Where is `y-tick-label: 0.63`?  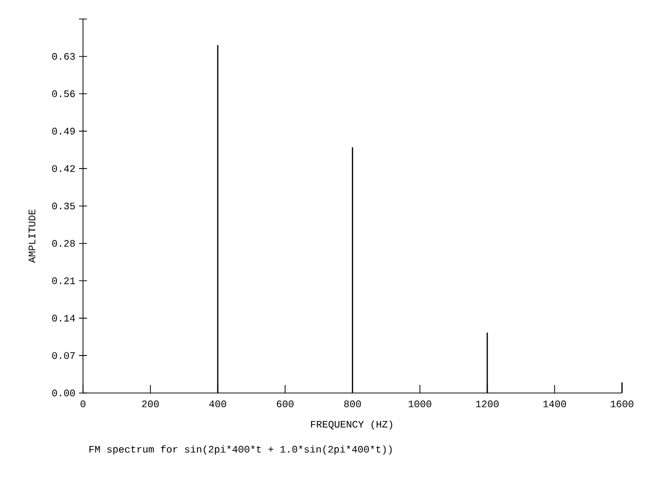
y-tick-label: 0.63 is located at coordinates (63, 56).